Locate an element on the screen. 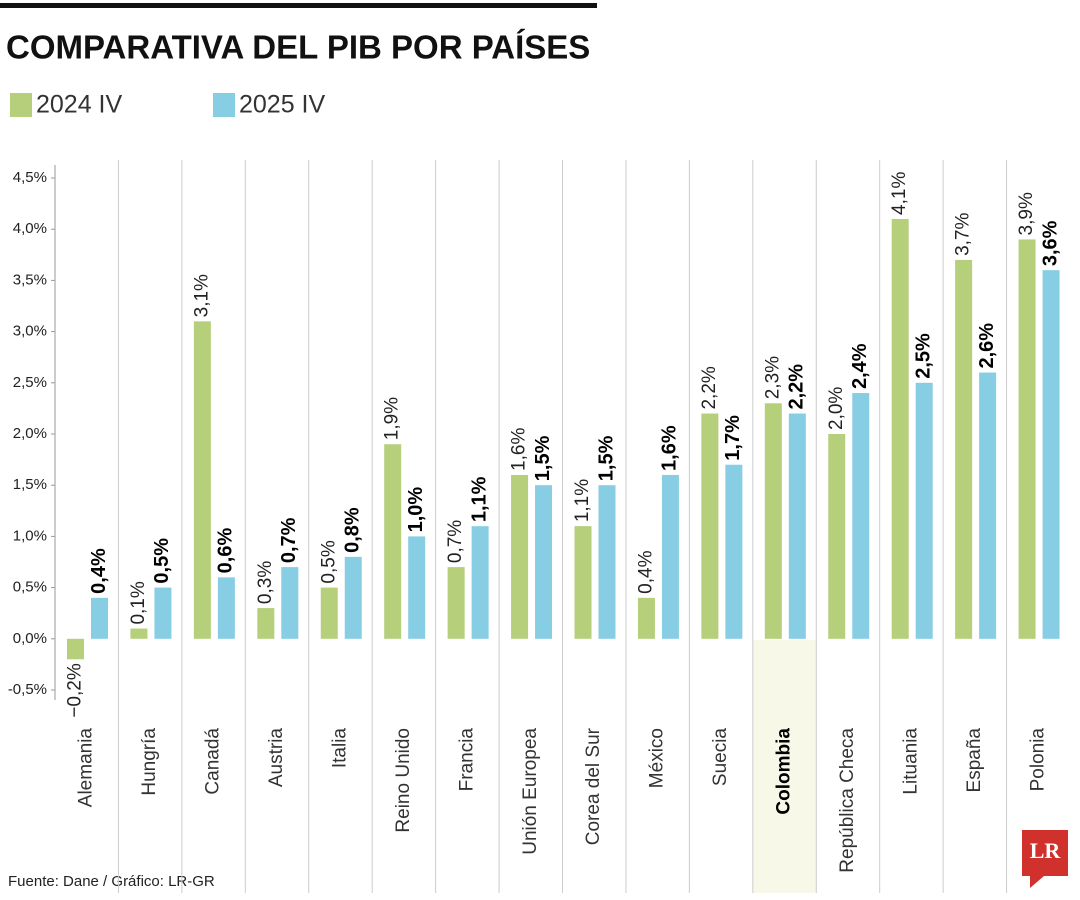 The image size is (1080, 900). logo: LR is located at coordinates (1046, 850).